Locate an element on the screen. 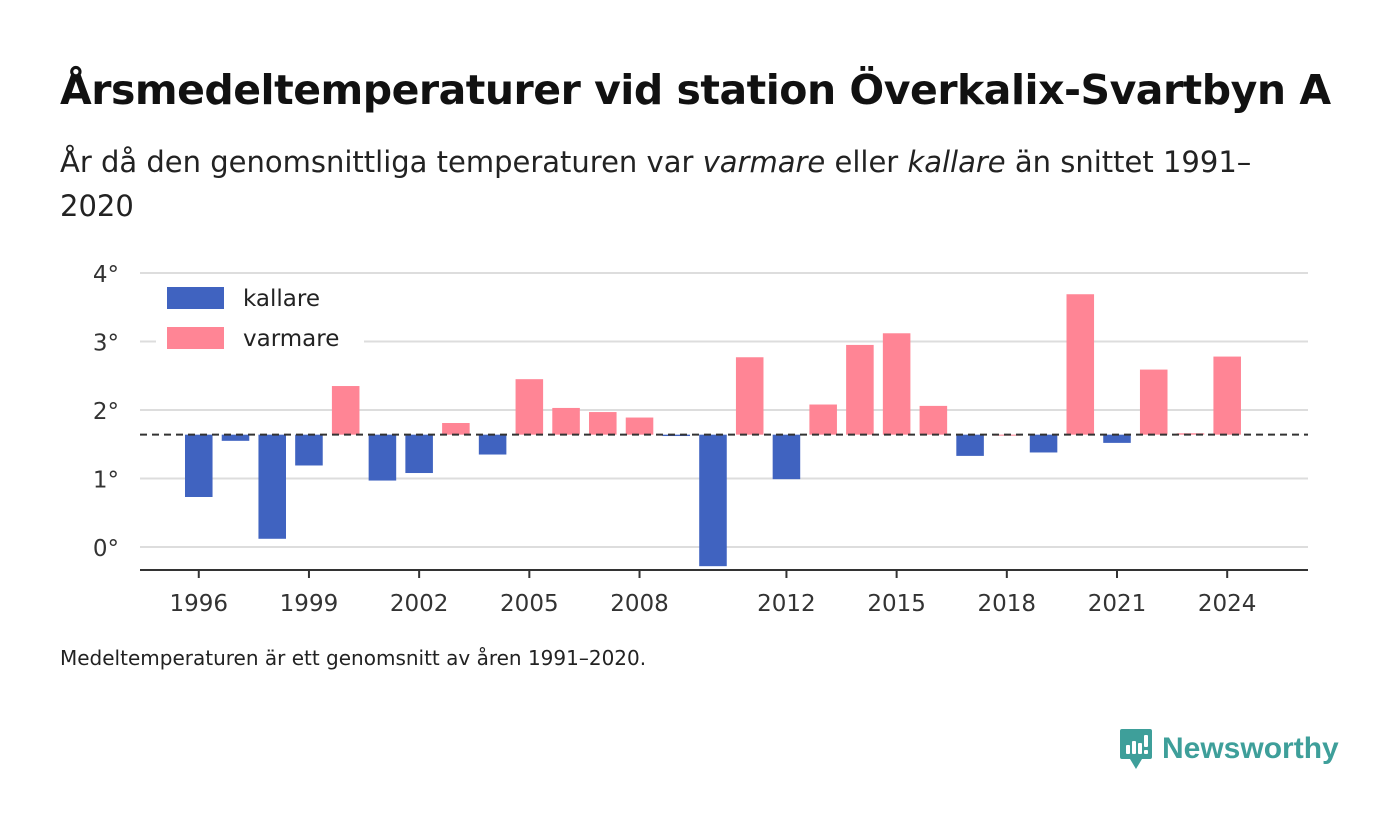 Image resolution: width=1400 pixels, height=831 pixels. bar-2011 is located at coordinates (749, 396).